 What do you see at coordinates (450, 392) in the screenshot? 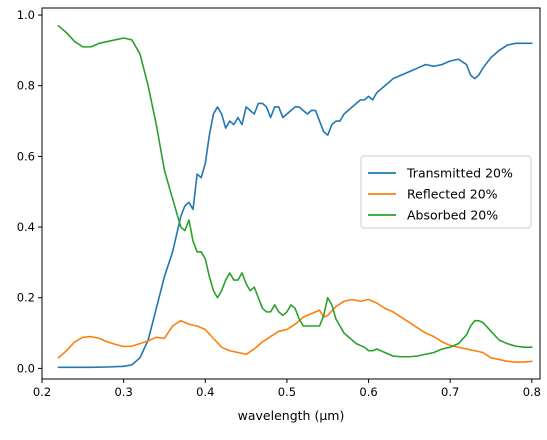
I see `x-tick-label: 0.7` at bounding box center [450, 392].